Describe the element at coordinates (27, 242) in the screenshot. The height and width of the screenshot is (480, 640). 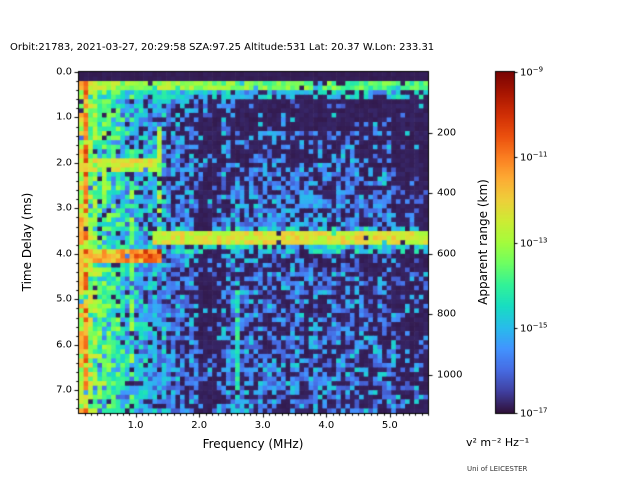
I see `y-axis-label: Time Delay (ms)` at that location.